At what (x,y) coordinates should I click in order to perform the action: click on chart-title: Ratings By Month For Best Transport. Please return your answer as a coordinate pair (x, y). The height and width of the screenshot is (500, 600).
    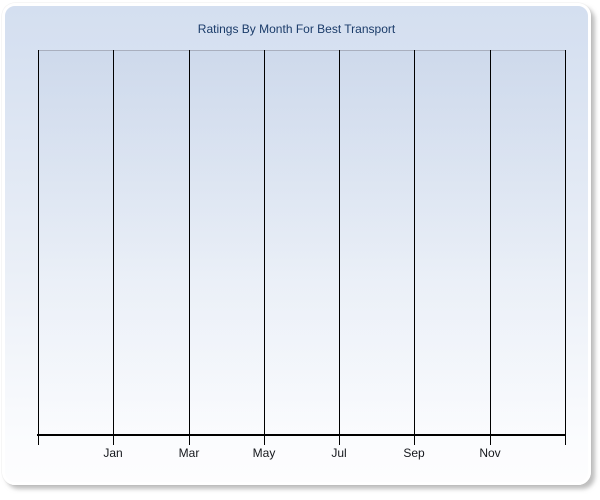
    Looking at the image, I should click on (296, 29).